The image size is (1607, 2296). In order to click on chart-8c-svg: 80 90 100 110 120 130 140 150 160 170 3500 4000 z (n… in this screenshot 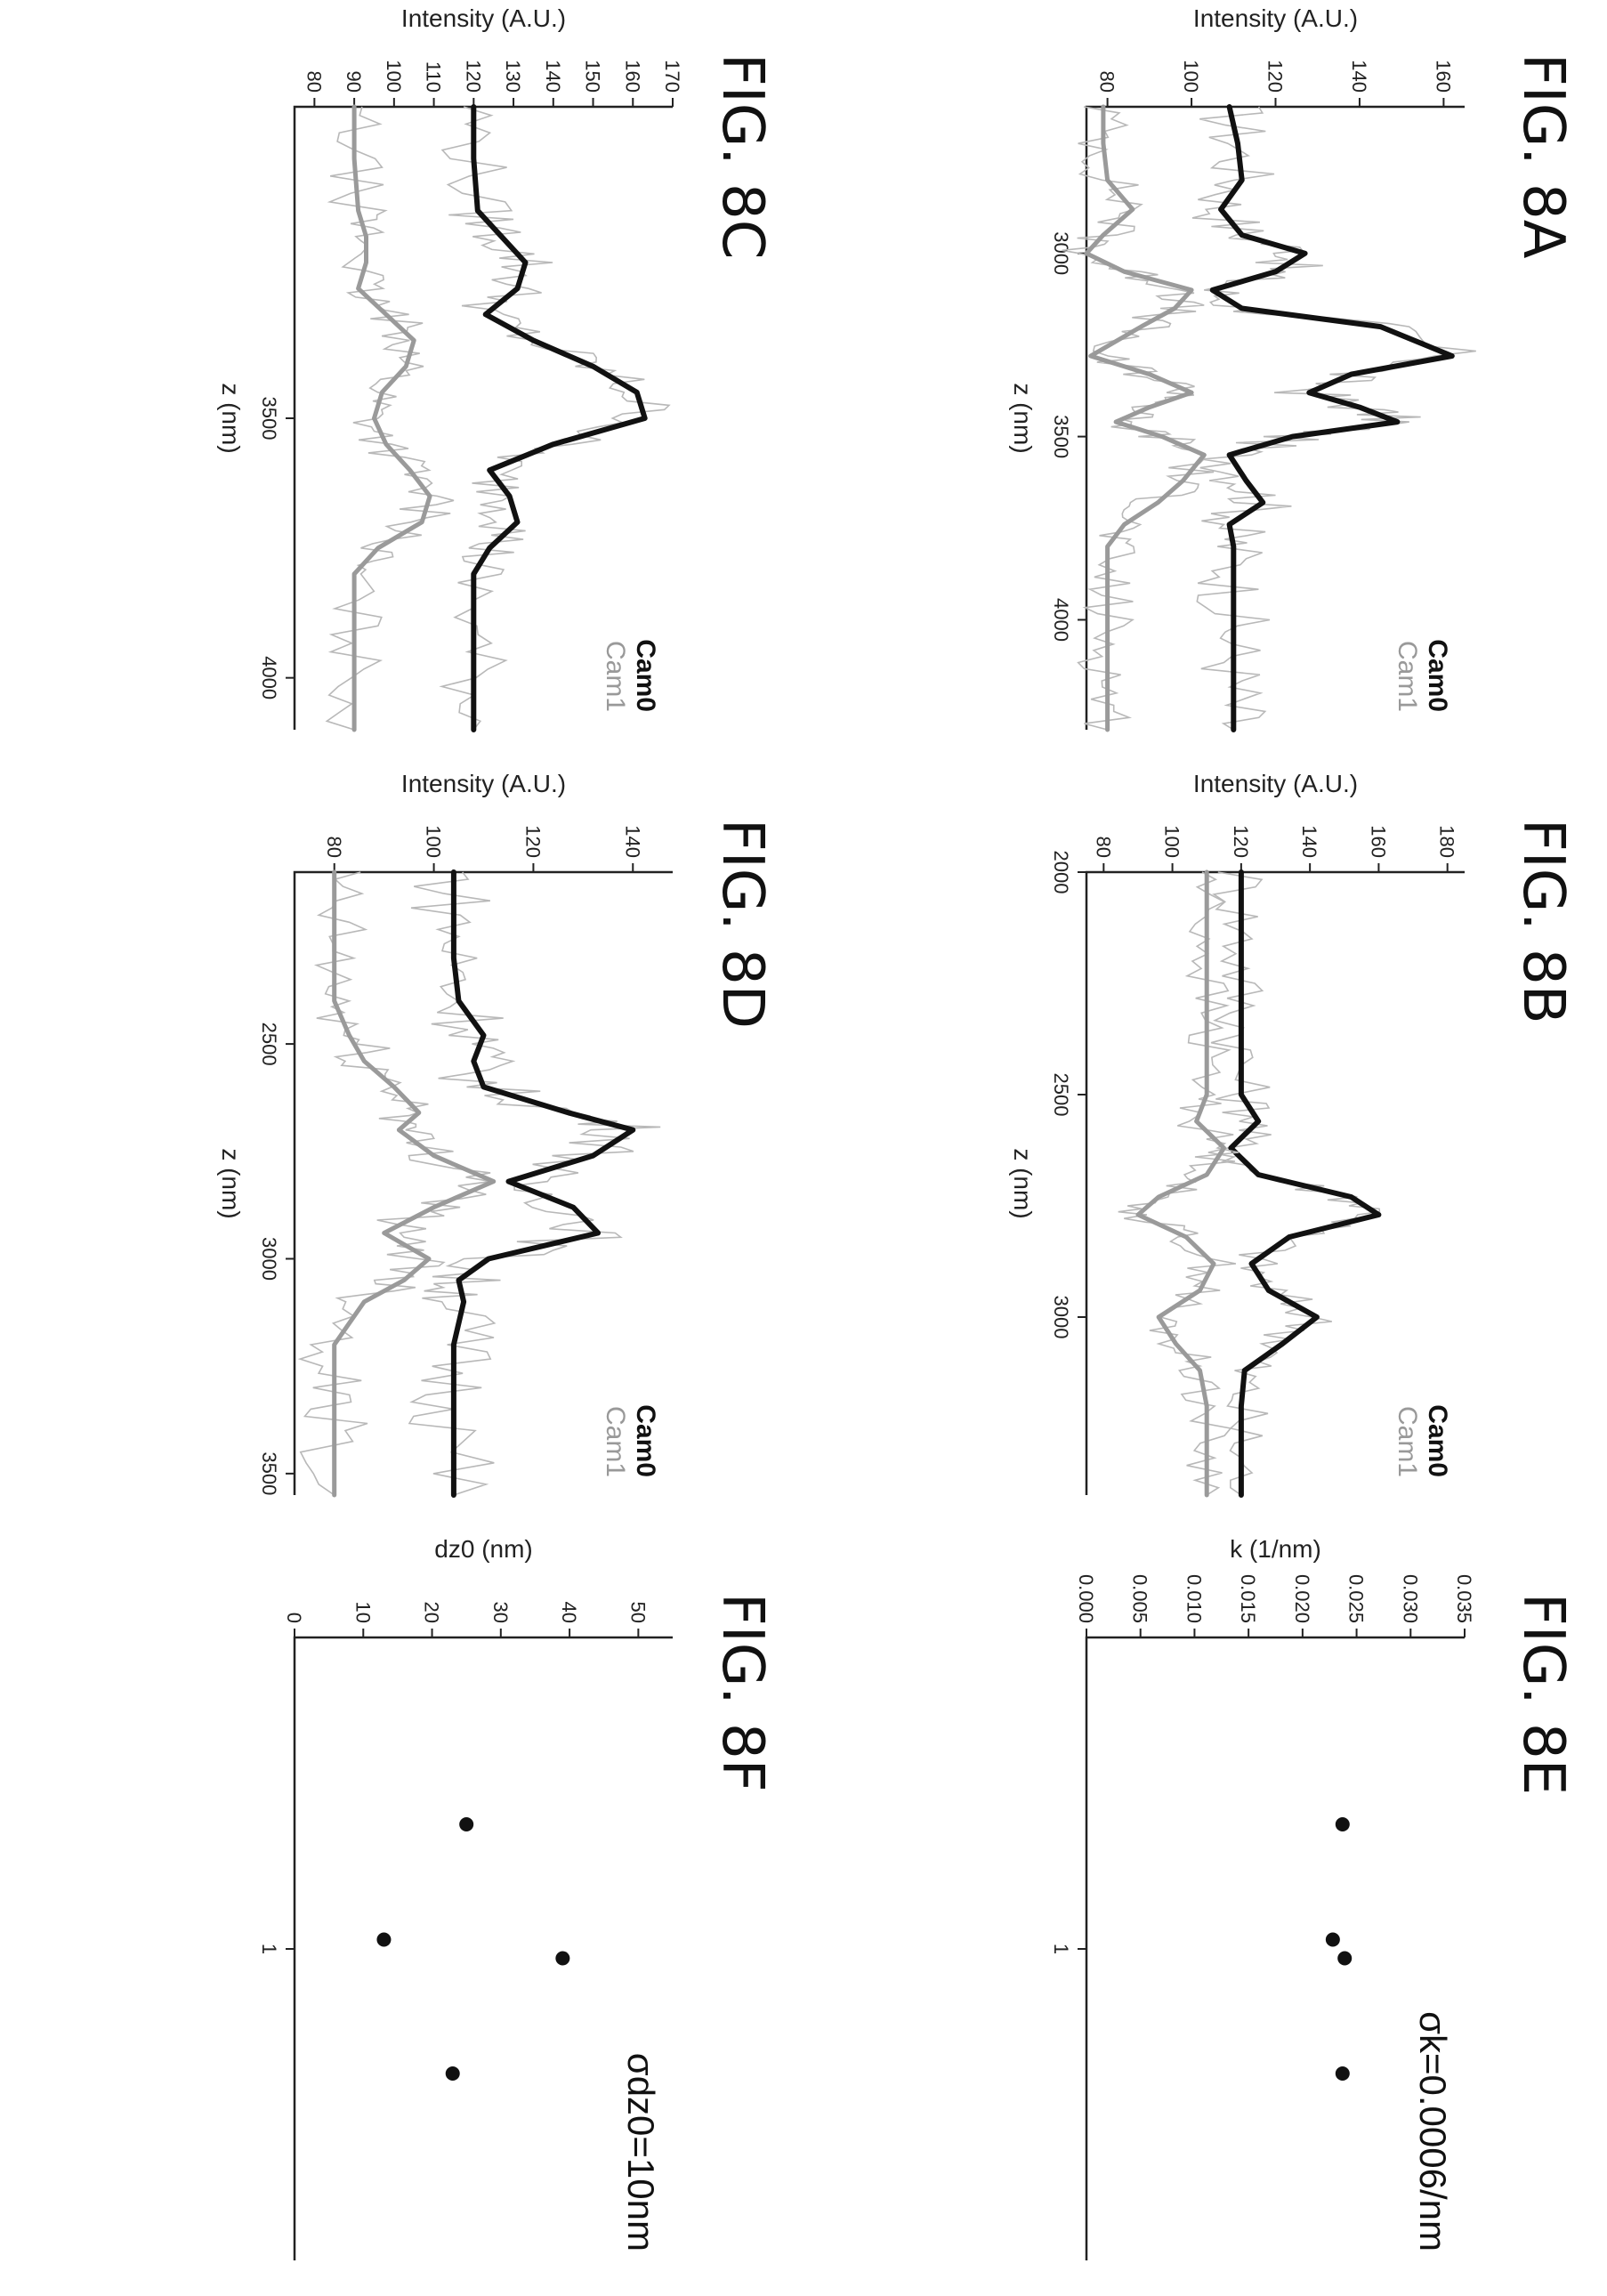, I will do `click(450, 368)`.